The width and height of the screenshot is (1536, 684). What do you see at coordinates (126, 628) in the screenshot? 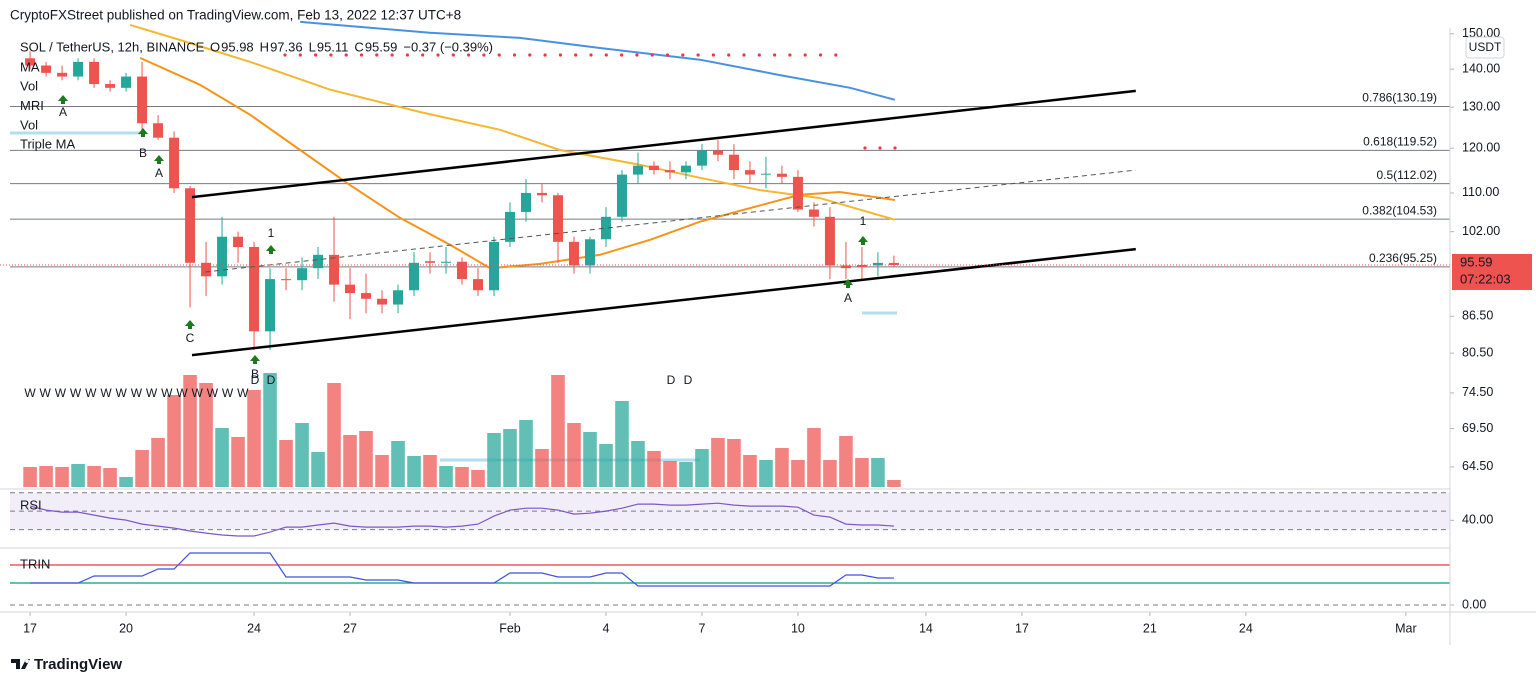
I see `x-tick-label: 20` at bounding box center [126, 628].